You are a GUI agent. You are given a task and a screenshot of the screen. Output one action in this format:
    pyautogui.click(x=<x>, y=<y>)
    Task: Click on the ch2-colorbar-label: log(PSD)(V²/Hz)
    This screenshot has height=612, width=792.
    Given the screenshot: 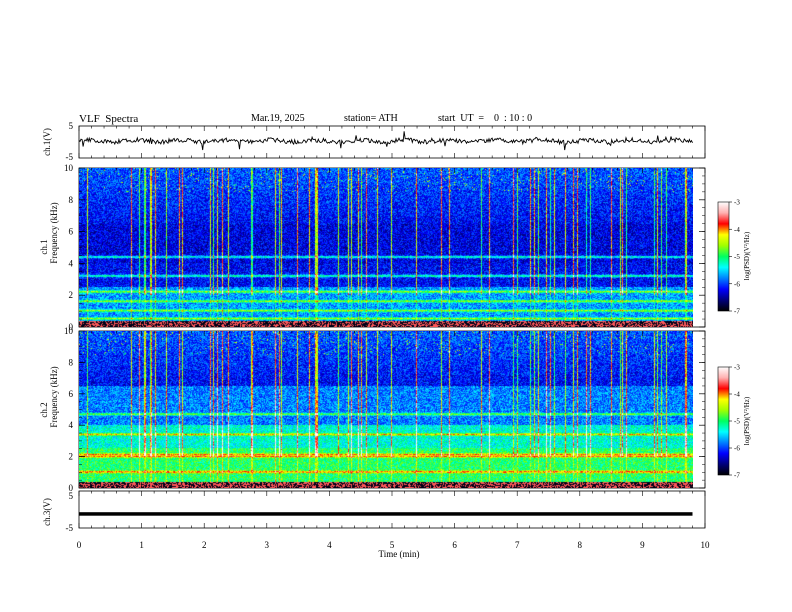 What is the action you would take?
    pyautogui.click(x=747, y=420)
    